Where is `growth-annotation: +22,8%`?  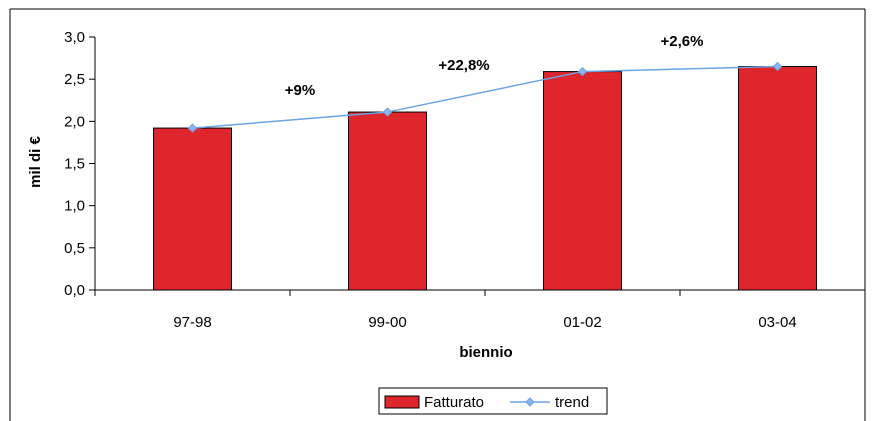
growth-annotation: +22,8% is located at coordinates (463, 65).